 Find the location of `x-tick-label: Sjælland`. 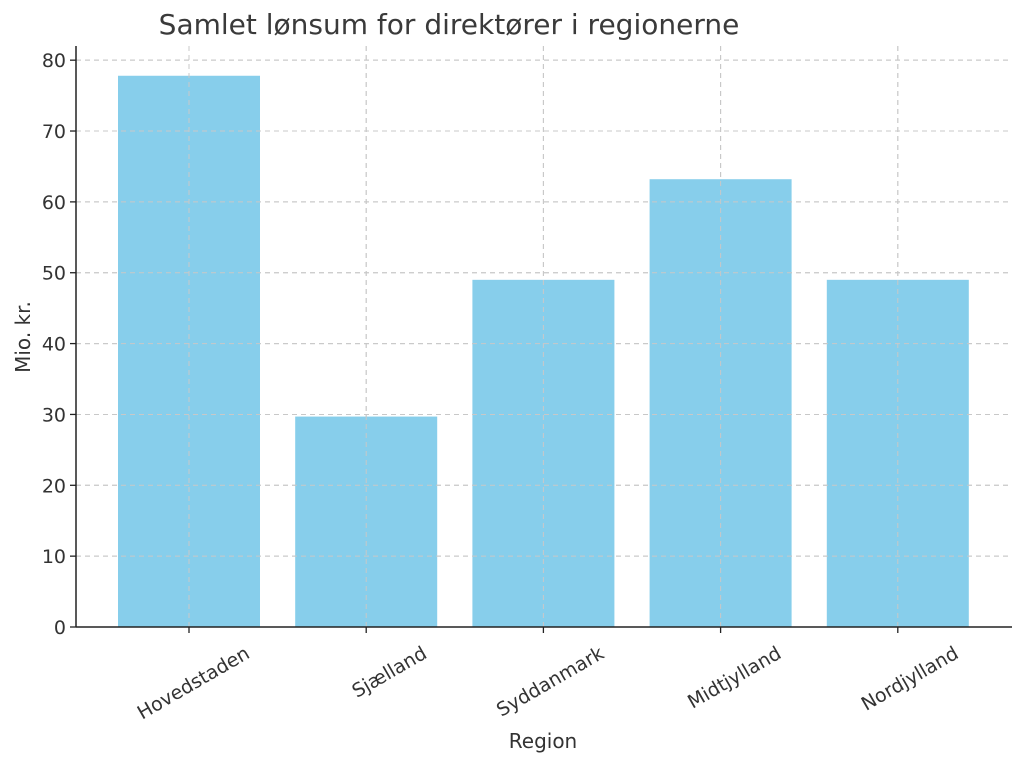

x-tick-label: Sjælland is located at coordinates (389, 672).